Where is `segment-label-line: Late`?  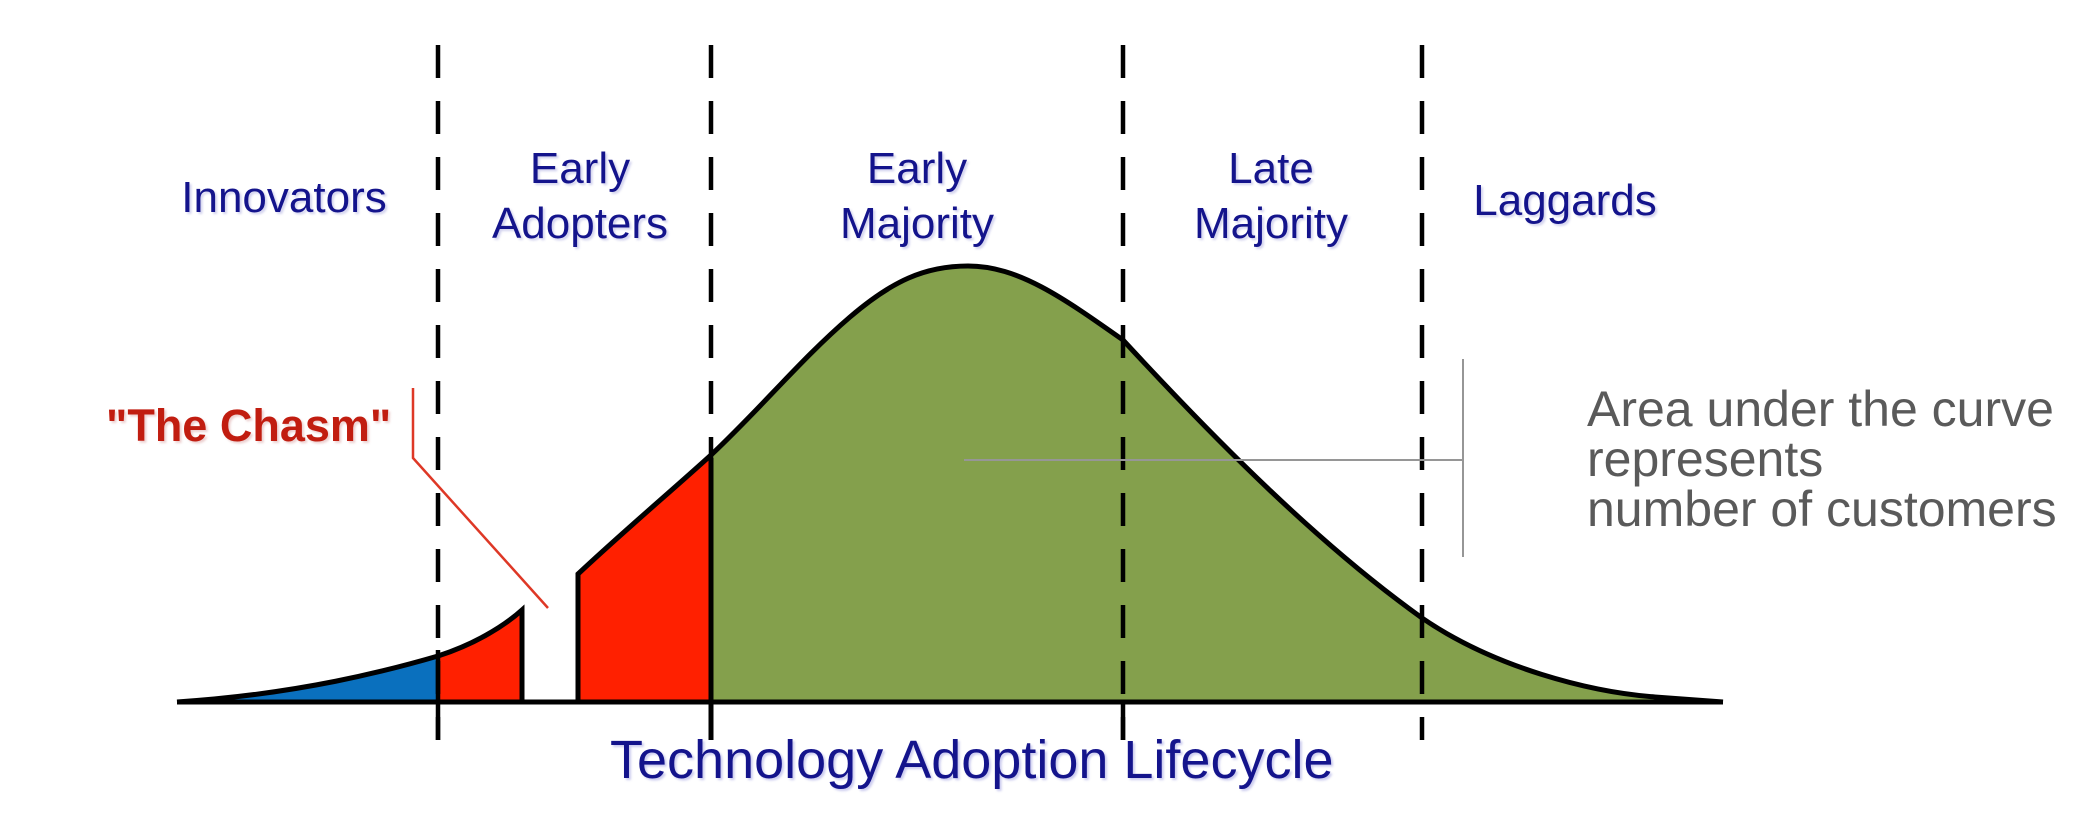 segment-label-line: Late is located at coordinates (1271, 168).